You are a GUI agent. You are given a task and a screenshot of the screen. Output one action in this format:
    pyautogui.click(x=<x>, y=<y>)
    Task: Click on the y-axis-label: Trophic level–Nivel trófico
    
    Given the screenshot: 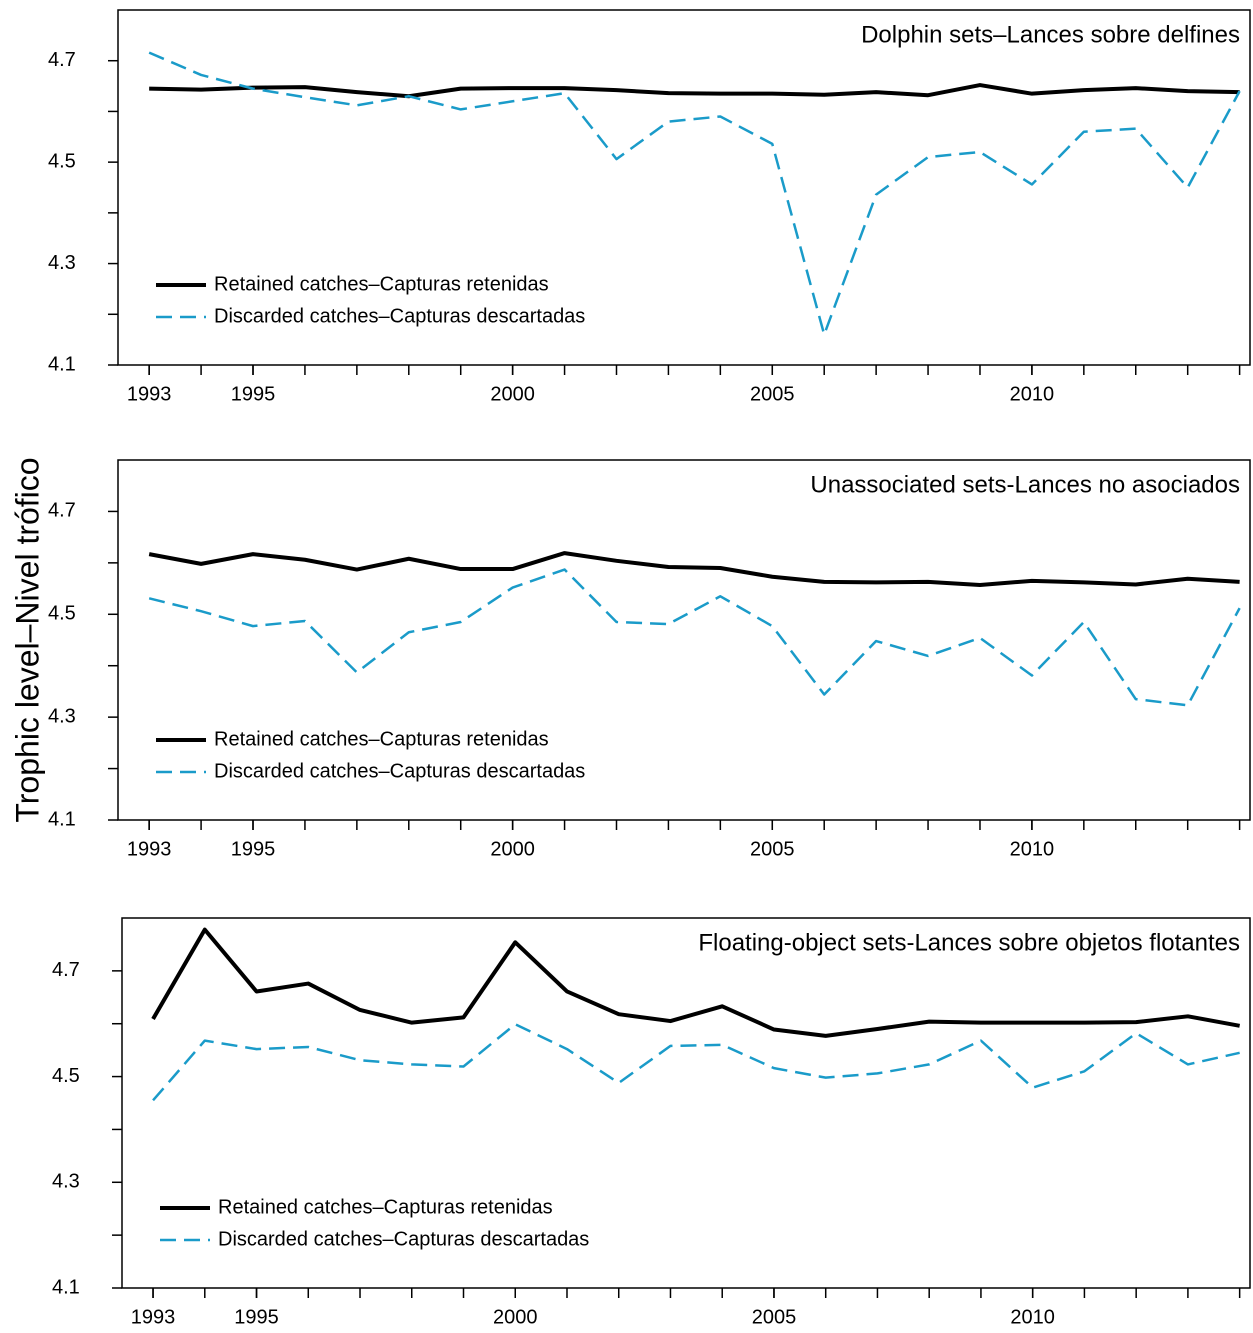 What is the action you would take?
    pyautogui.click(x=27, y=639)
    